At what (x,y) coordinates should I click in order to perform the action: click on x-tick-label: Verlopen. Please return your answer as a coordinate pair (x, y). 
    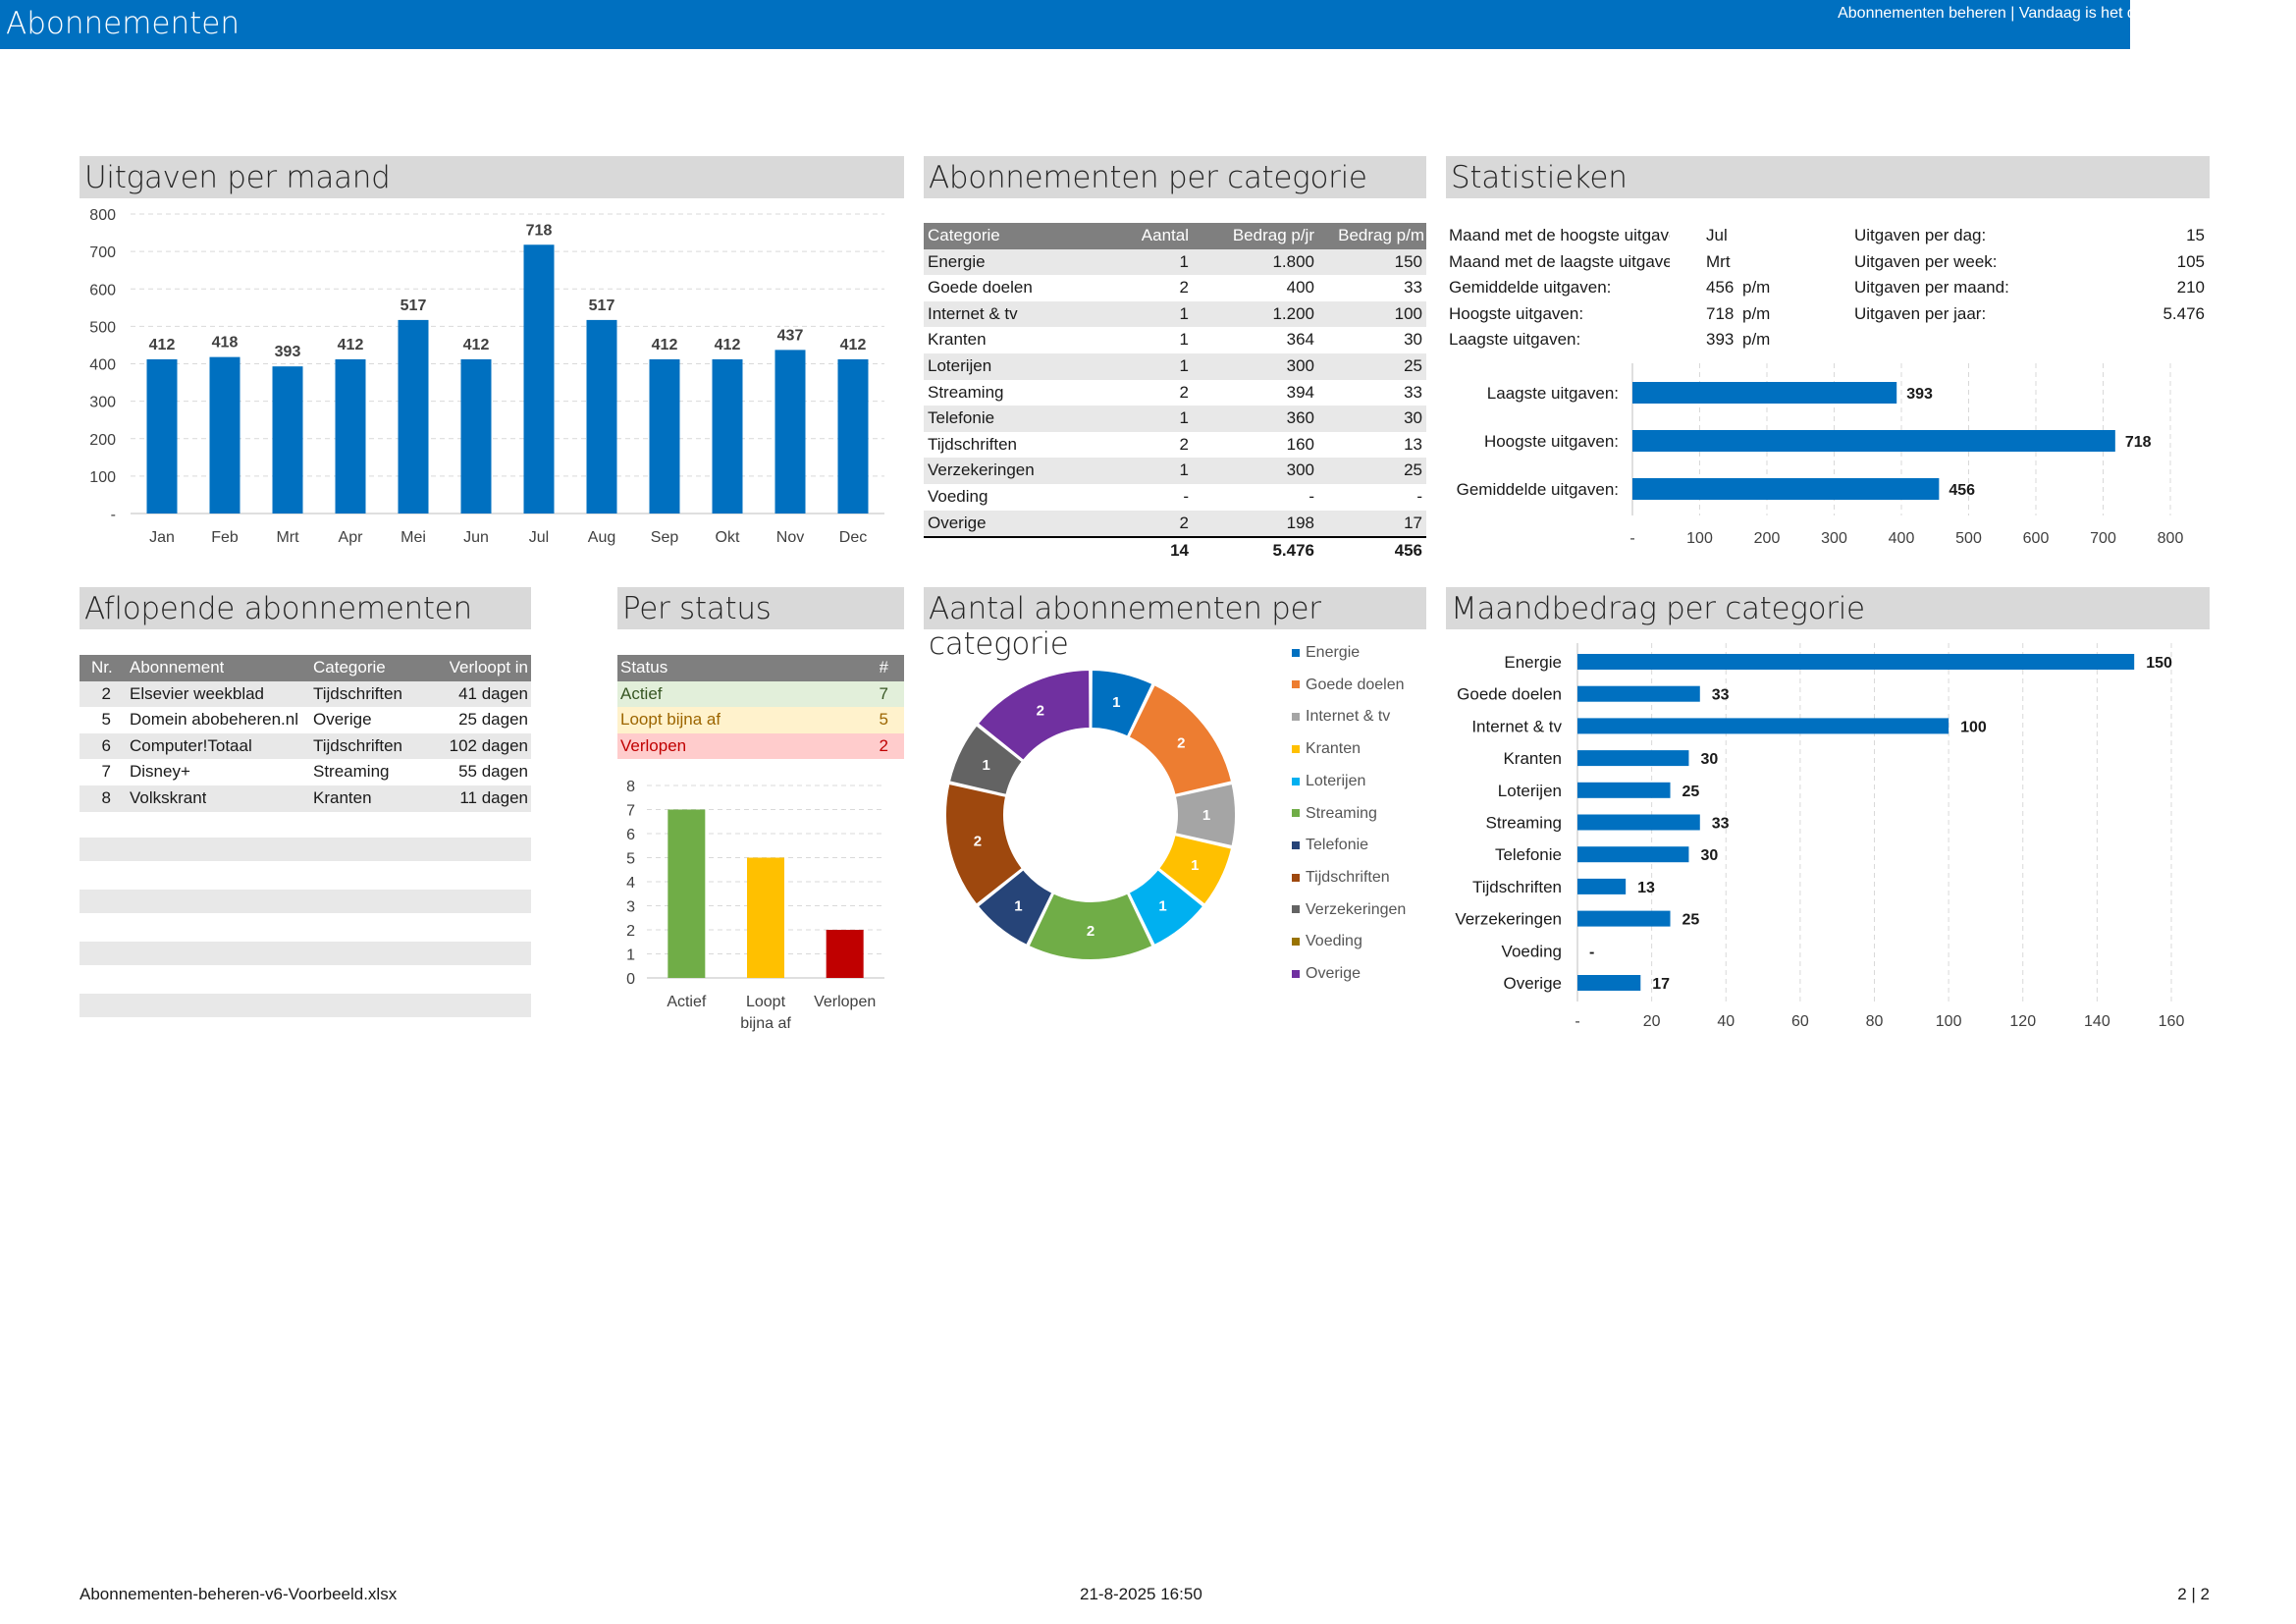
    Looking at the image, I should click on (845, 1002).